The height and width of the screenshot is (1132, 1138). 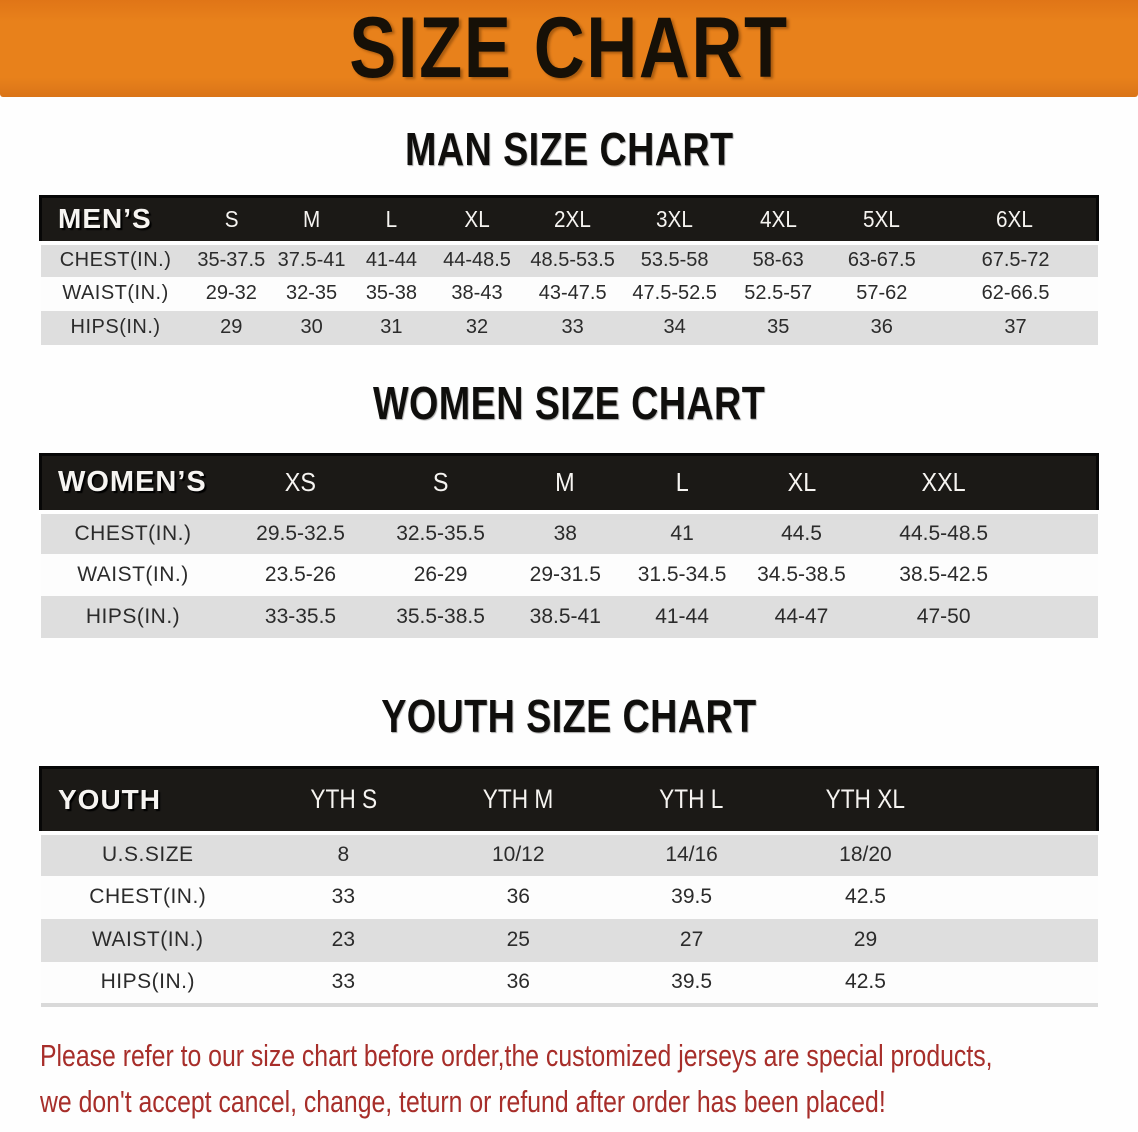 What do you see at coordinates (778, 258) in the screenshot?
I see `size-cell: 58-63` at bounding box center [778, 258].